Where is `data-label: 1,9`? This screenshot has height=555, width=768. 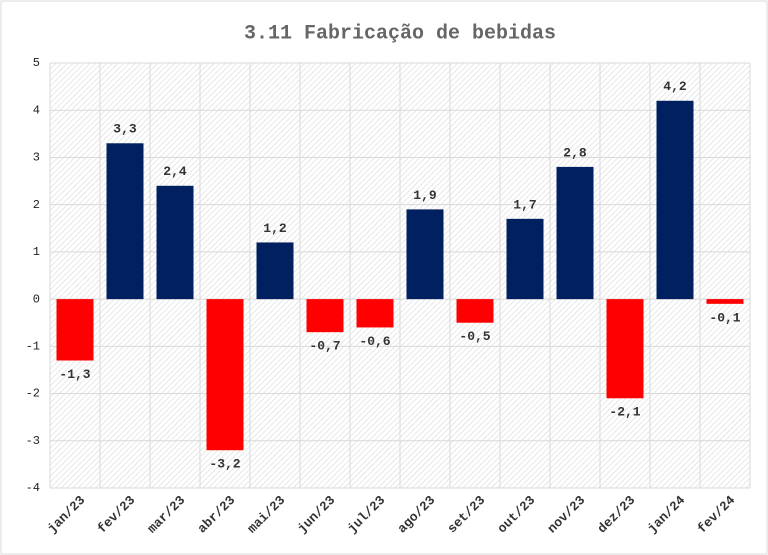
data-label: 1,9 is located at coordinates (425, 195).